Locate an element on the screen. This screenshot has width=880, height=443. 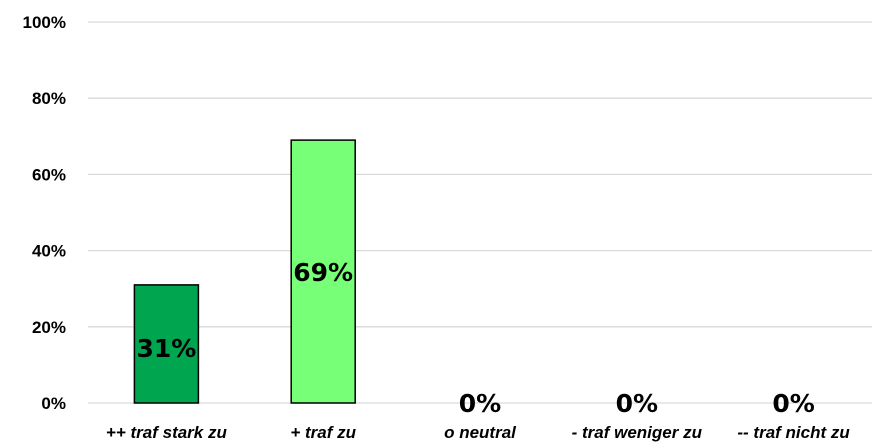
category-label: + traf zu is located at coordinates (323, 432).